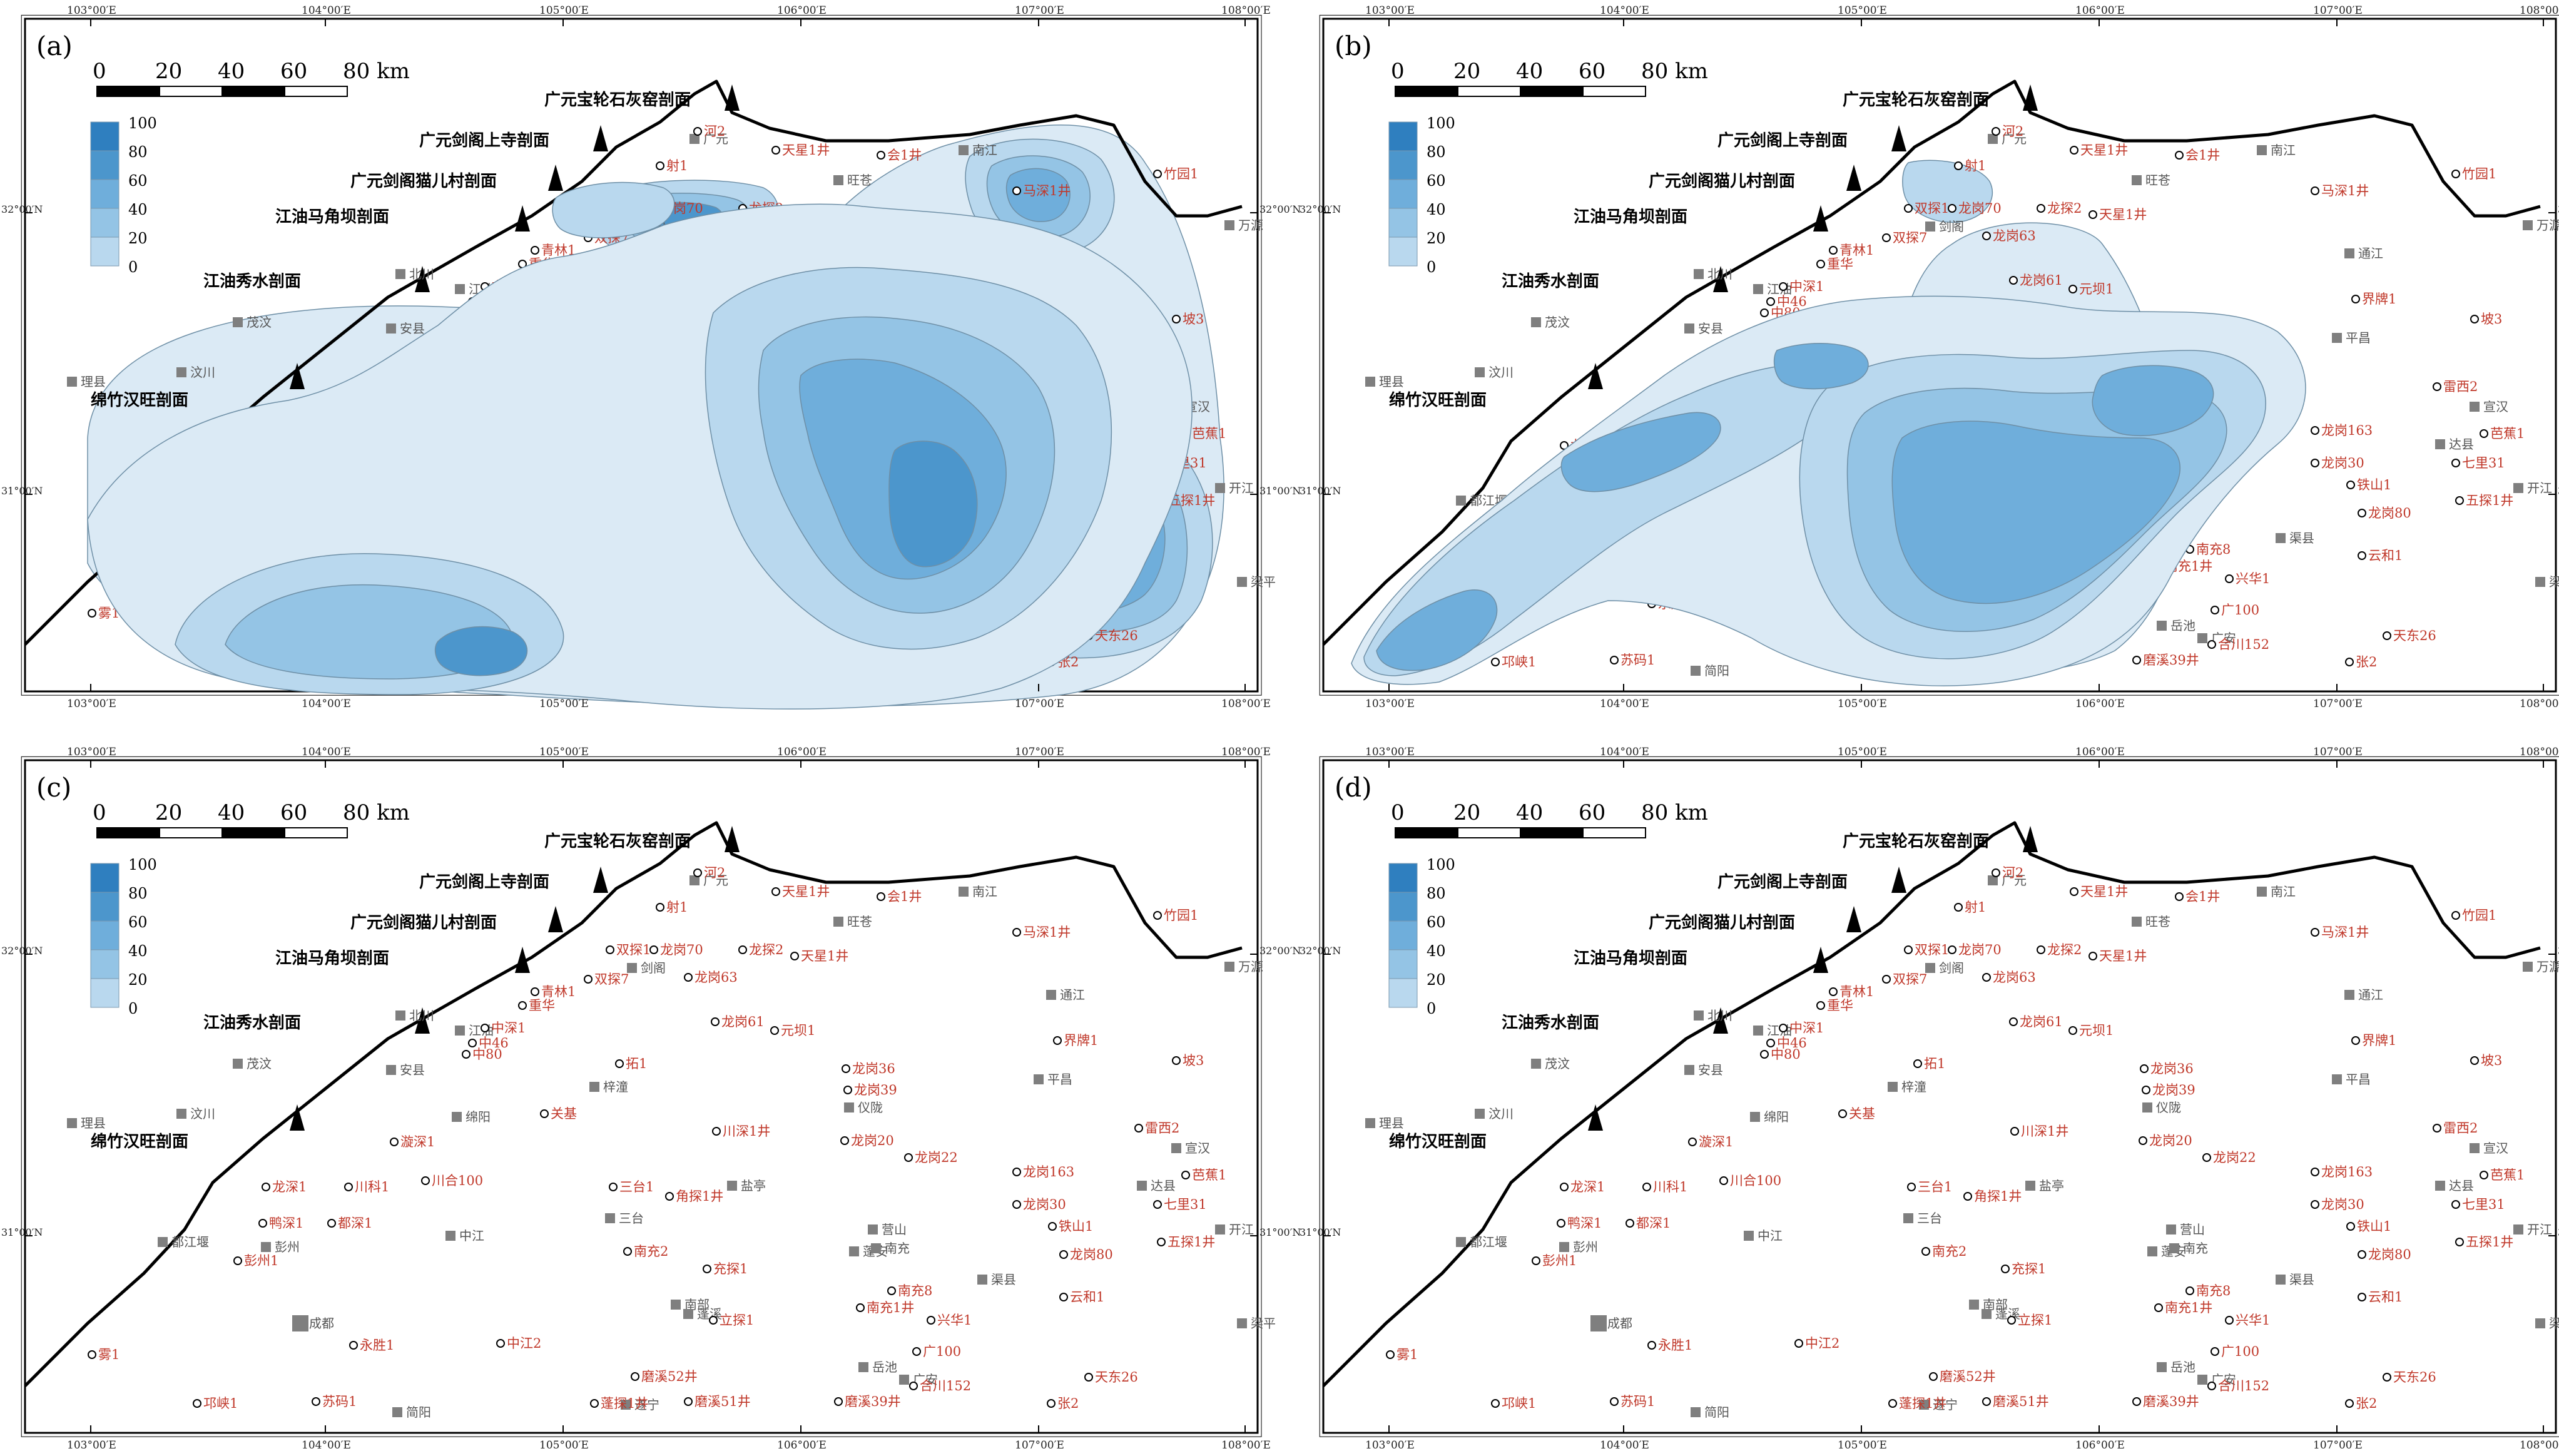  I want to click on well-marker: 会1井, so click(2197, 897).